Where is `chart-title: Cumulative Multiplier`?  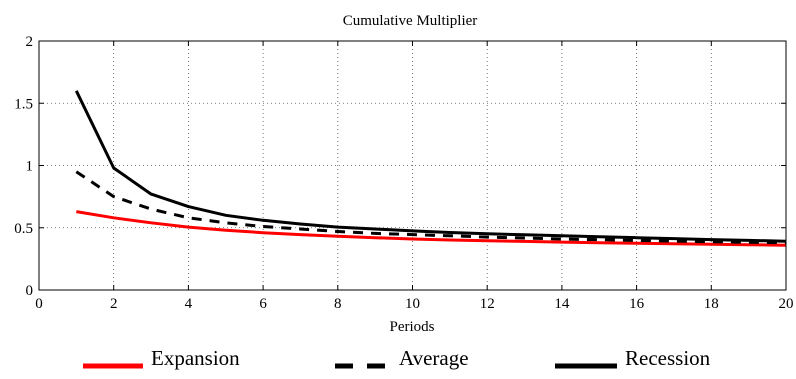
chart-title: Cumulative Multiplier is located at coordinates (410, 21).